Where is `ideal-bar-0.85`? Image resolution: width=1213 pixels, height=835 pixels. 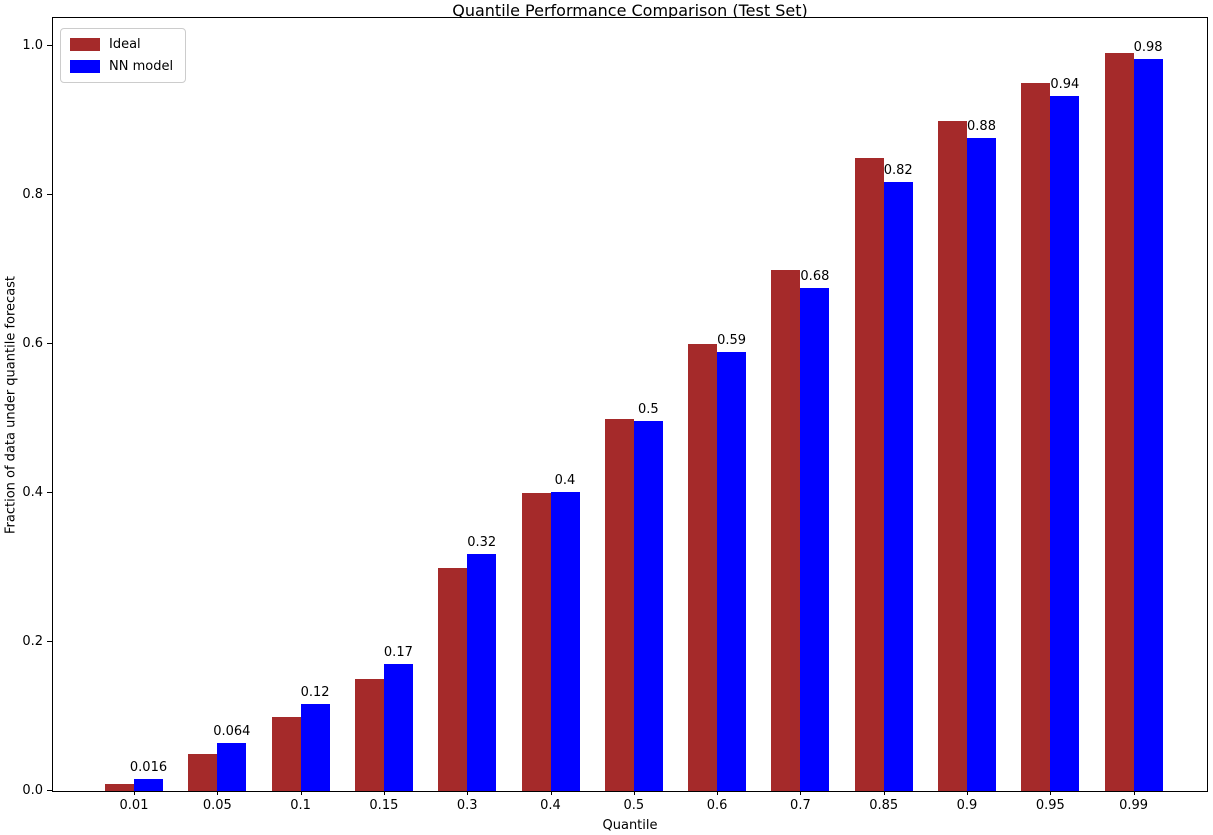
ideal-bar-0.85 is located at coordinates (869, 474).